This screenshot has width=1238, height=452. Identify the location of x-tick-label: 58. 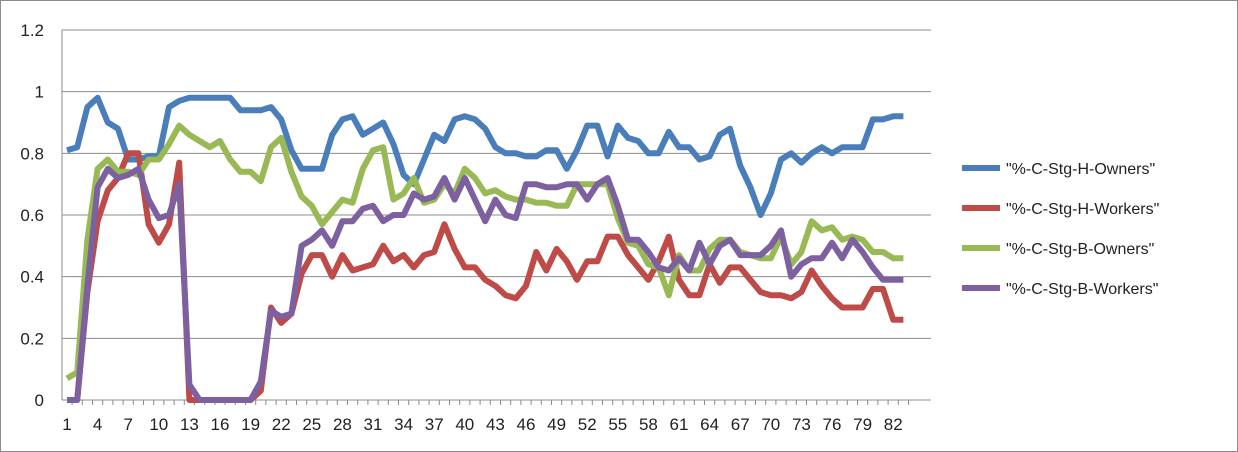
(648, 424).